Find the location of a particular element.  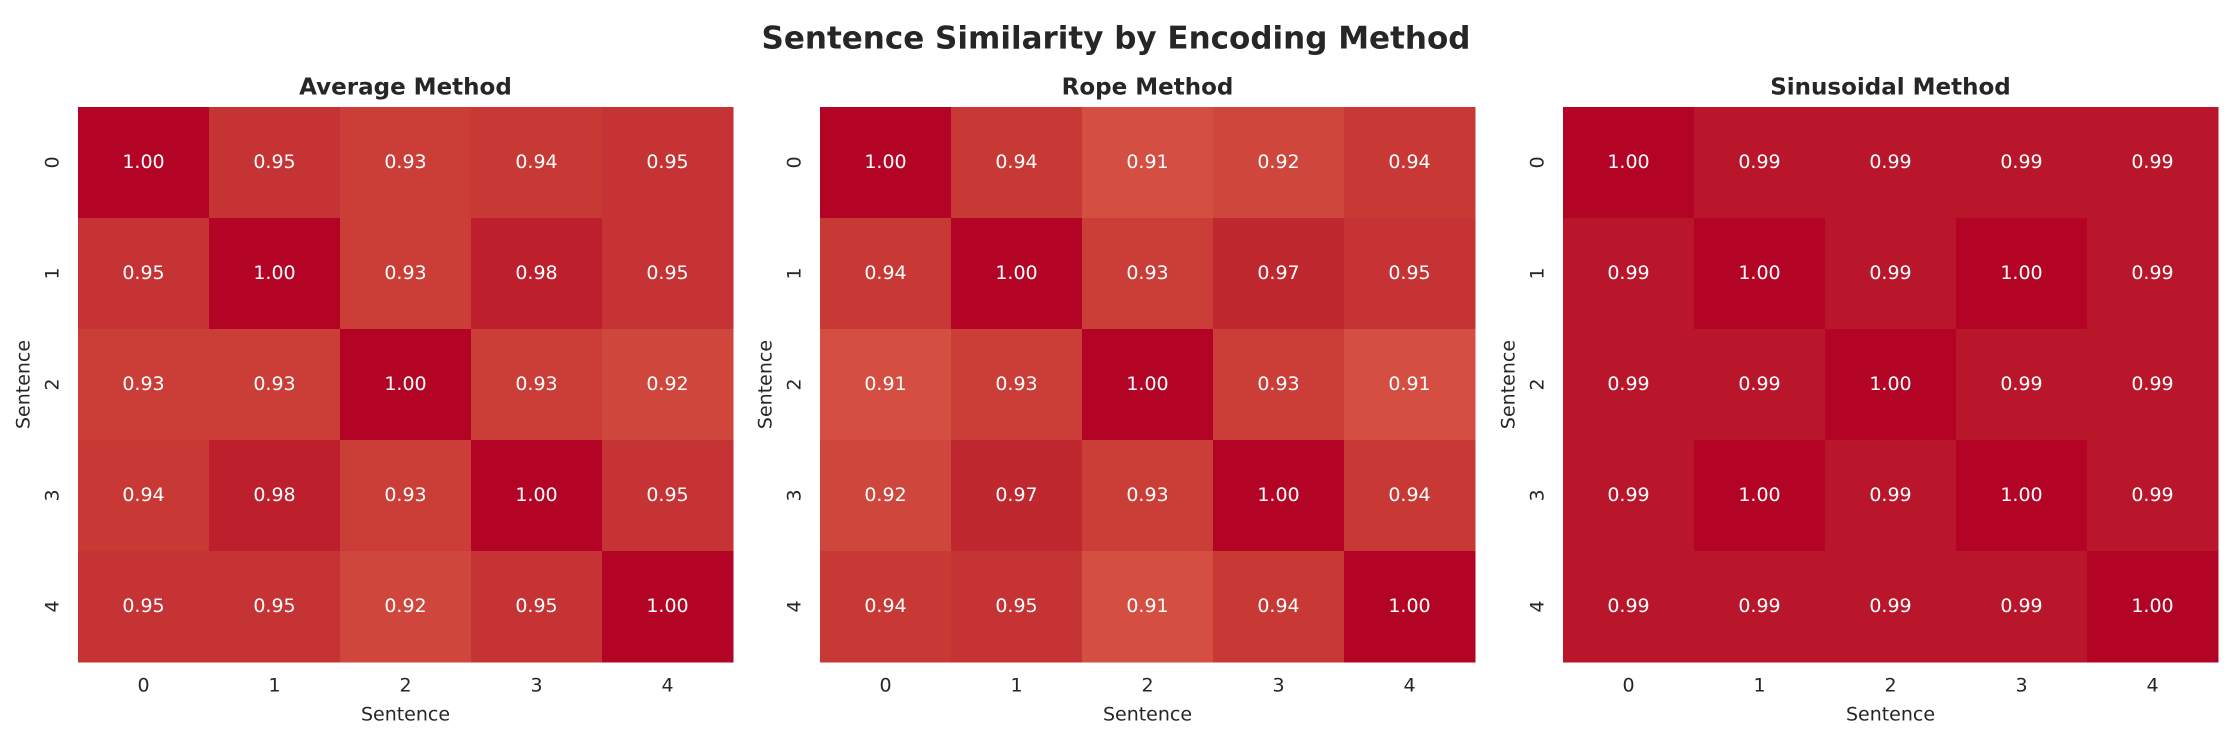

y-axis-label: Sentence is located at coordinates (1509, 384).